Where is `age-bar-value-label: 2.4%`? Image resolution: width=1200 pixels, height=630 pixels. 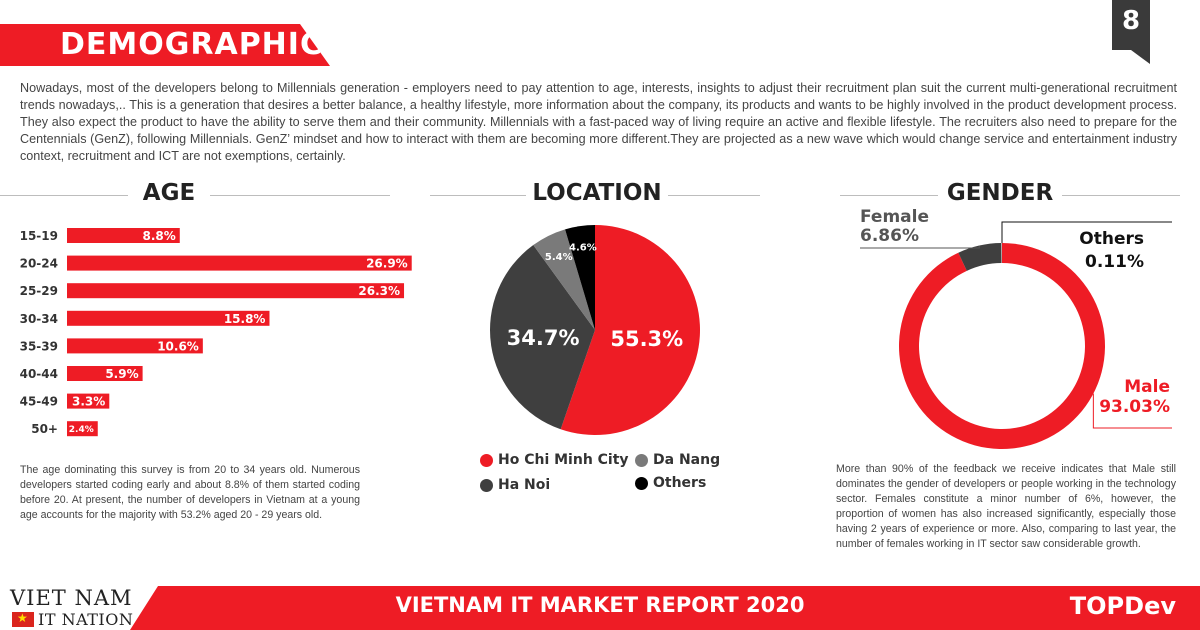
age-bar-value-label: 2.4% is located at coordinates (81, 430).